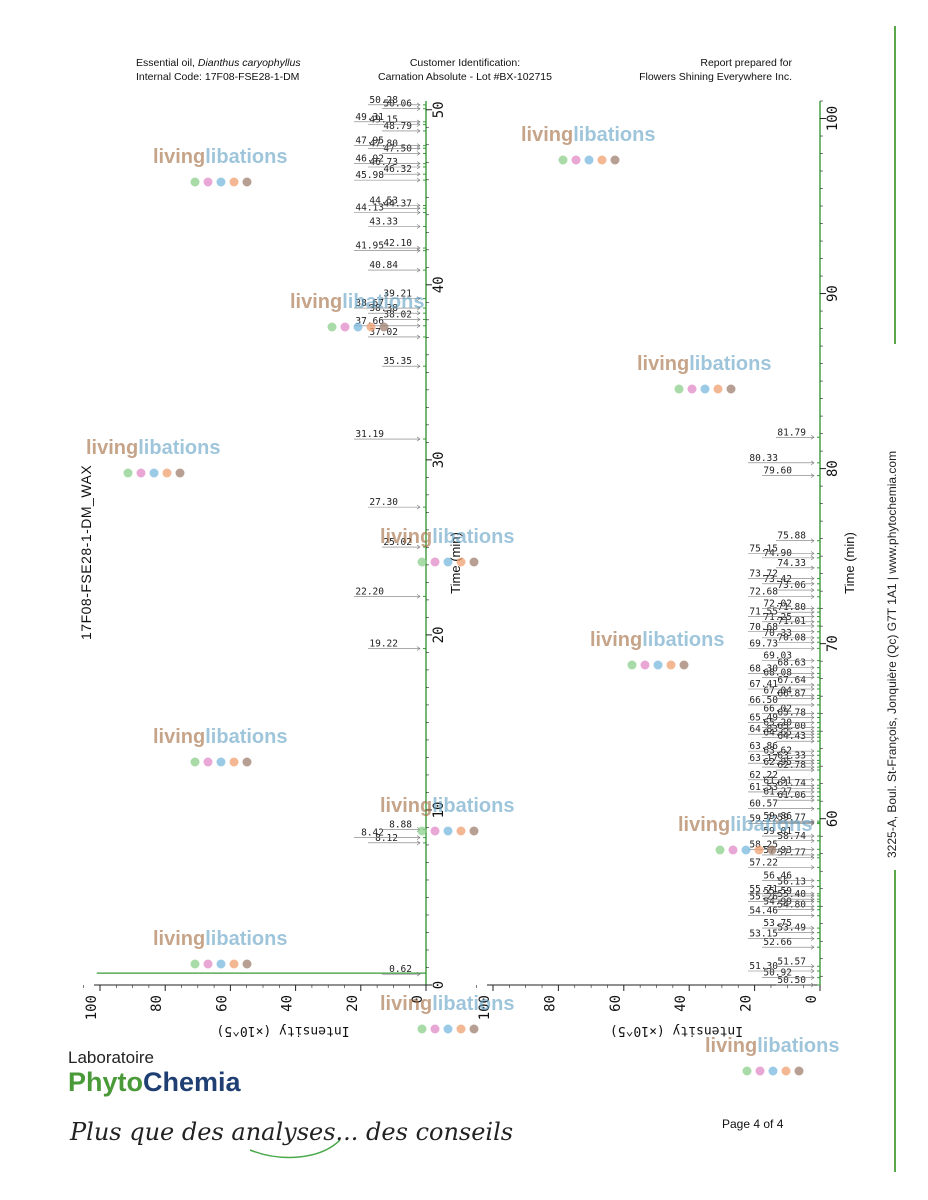 The height and width of the screenshot is (1200, 928). Describe the element at coordinates (791, 680) in the screenshot. I see `peak-label: 67.64` at that location.